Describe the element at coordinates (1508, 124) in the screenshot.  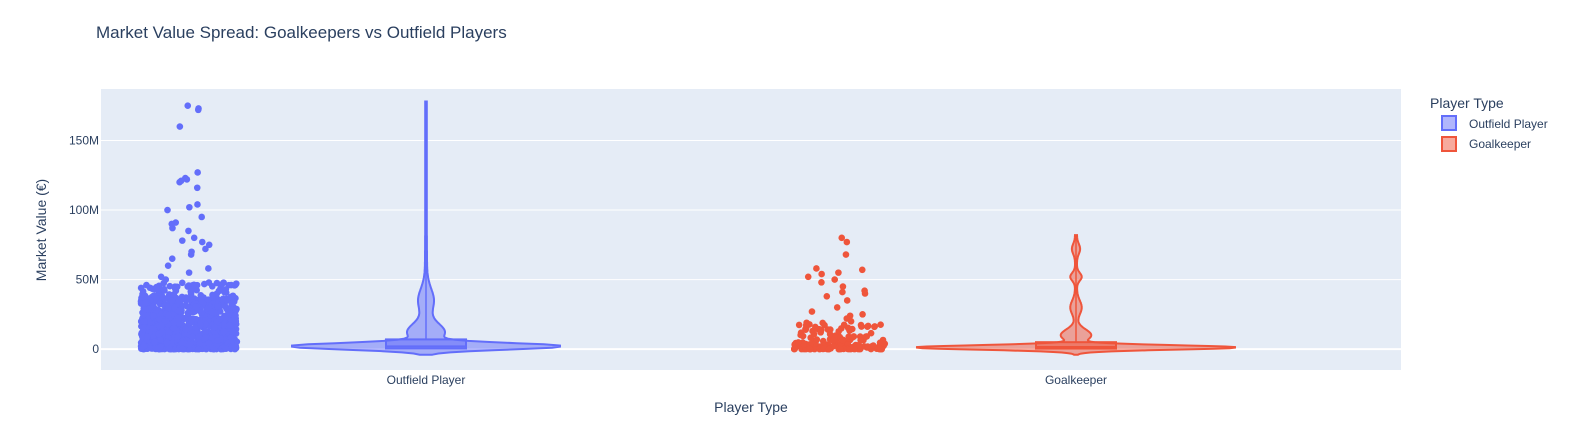
I see `legend-label-outfield: Outfield Player` at that location.